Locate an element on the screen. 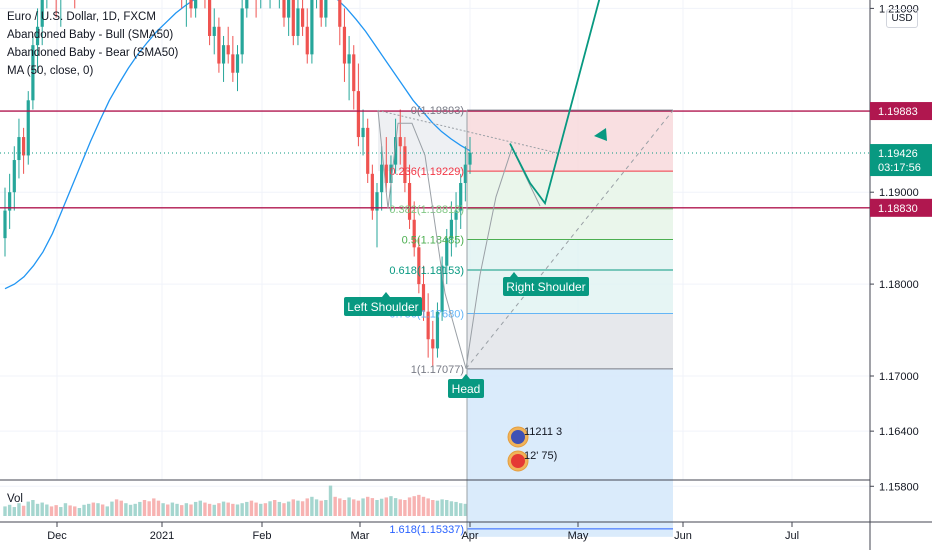  event-badge-label: 12' 75) is located at coordinates (540, 456).